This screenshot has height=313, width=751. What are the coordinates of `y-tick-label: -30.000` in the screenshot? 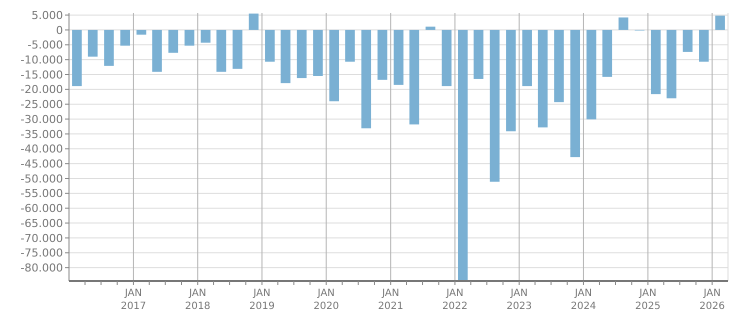 It's located at (41, 119).